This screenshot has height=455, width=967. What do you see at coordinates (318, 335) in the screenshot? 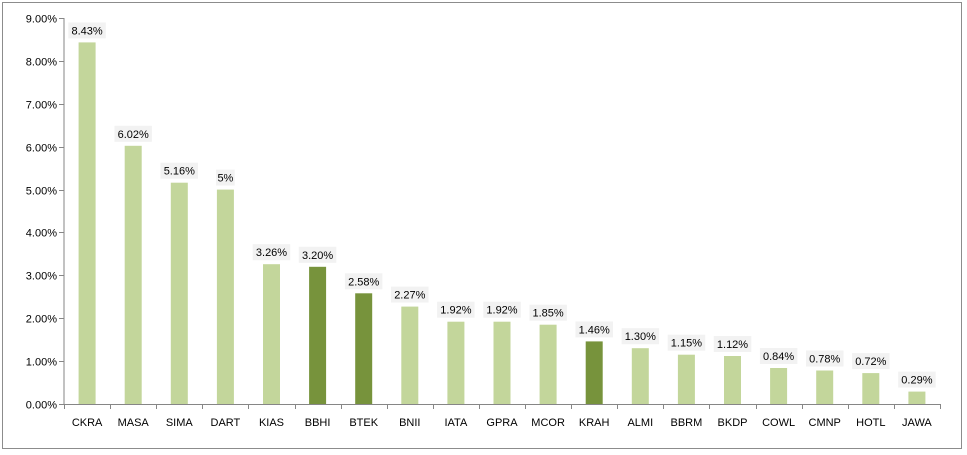
I see `bar-bbhi` at bounding box center [318, 335].